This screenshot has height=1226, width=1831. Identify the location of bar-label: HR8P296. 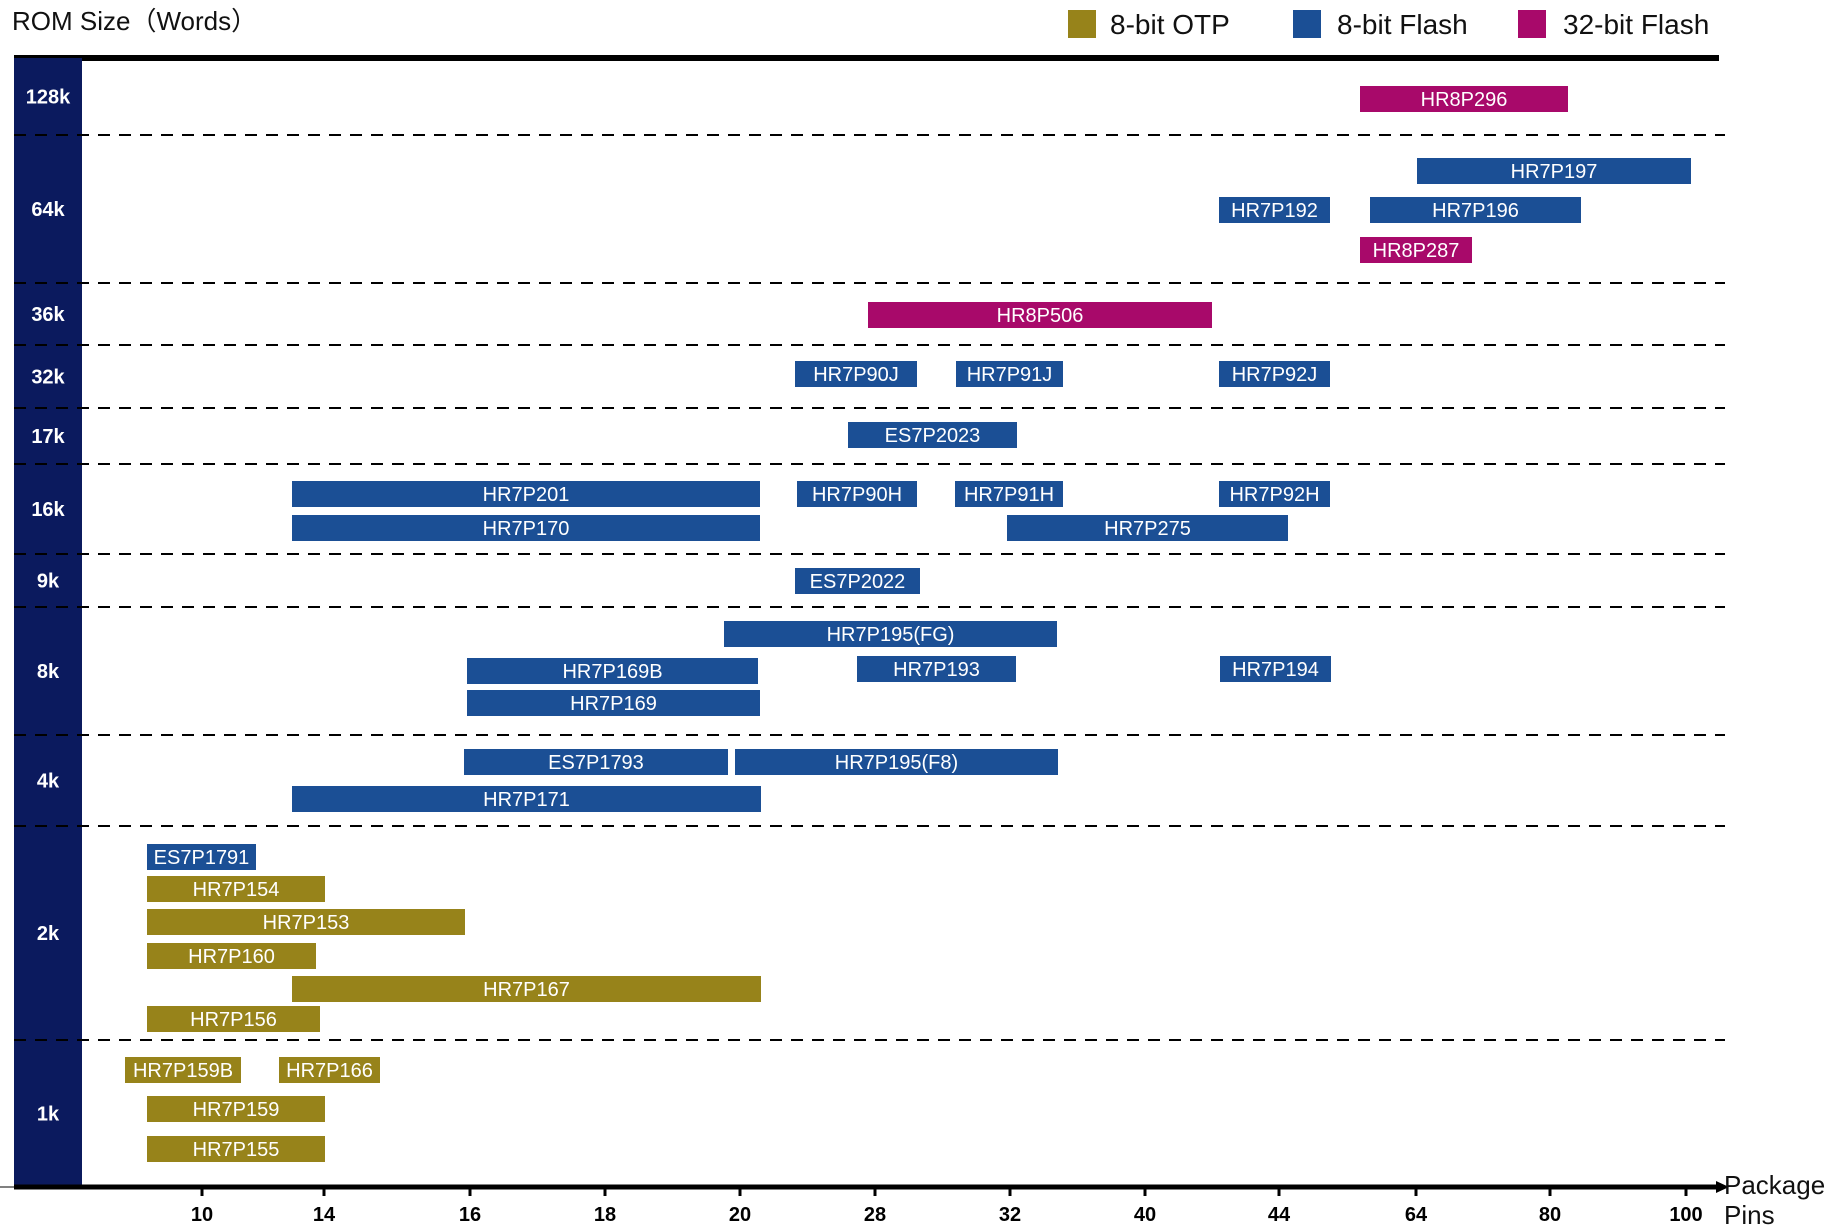
(1464, 100).